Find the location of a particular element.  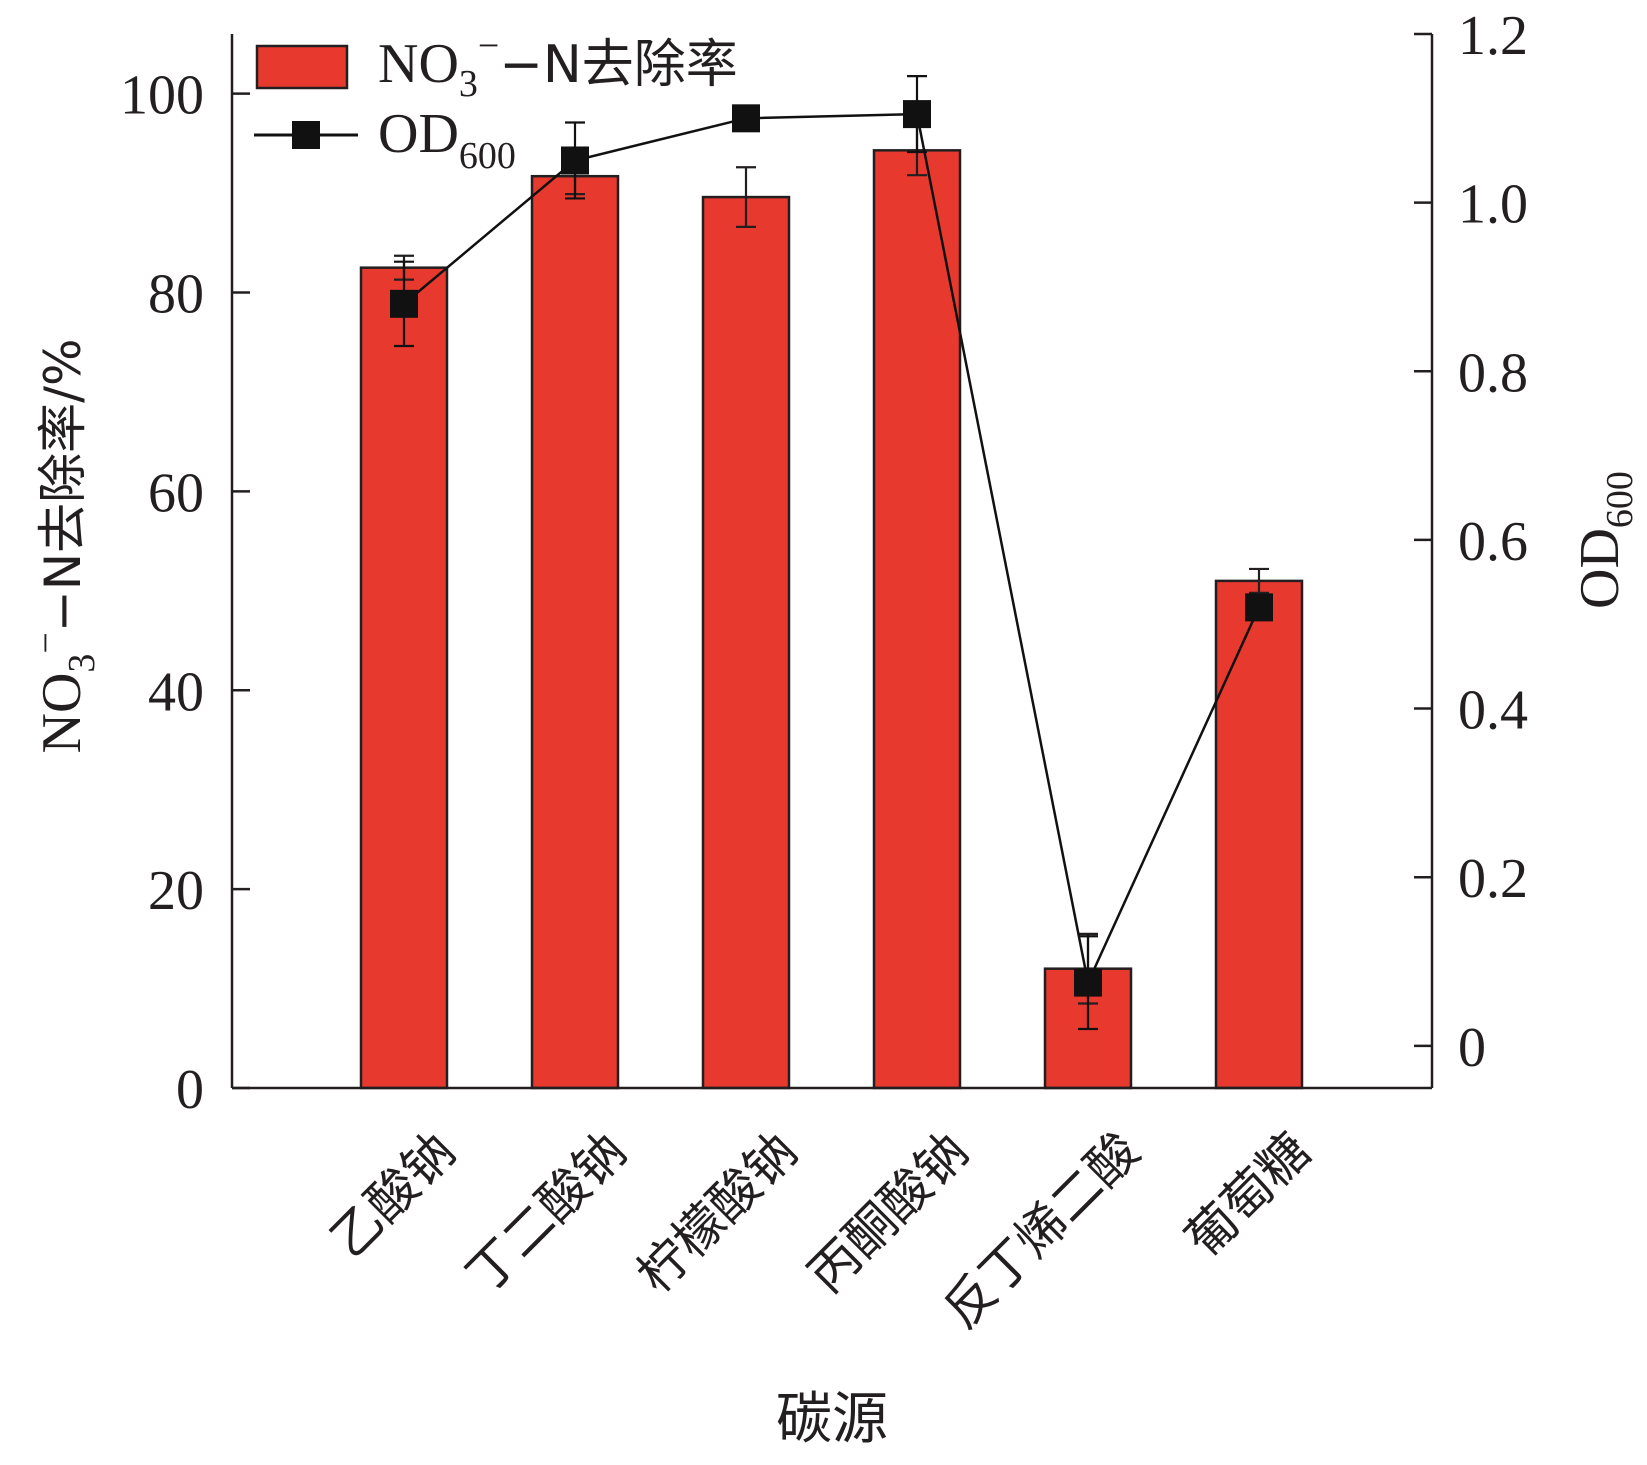

y-right-tick-label: 1.2 is located at coordinates (1493, 36).